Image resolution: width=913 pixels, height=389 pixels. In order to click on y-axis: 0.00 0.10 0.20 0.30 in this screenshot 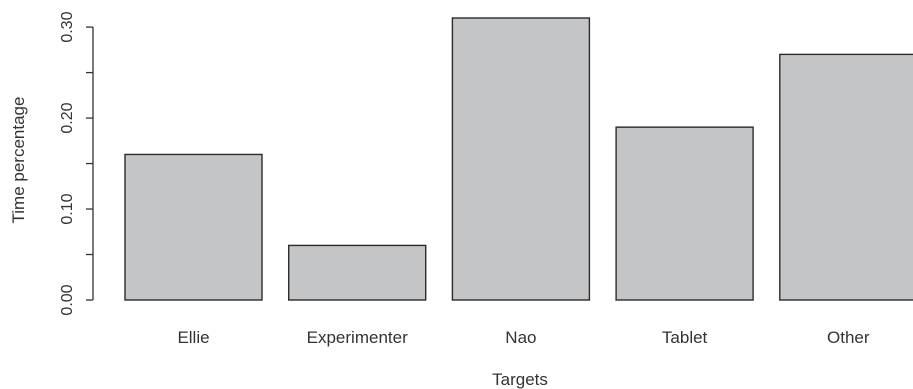, I will do `click(76, 163)`.